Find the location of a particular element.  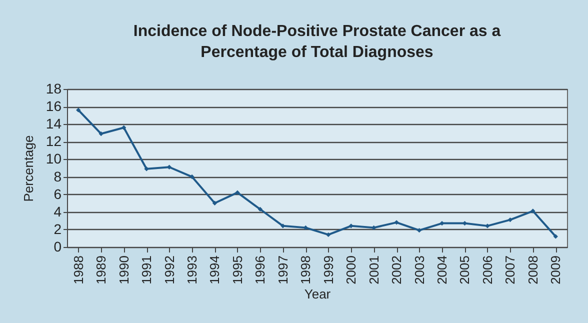

x-tick-label: 1991 is located at coordinates (146, 270).